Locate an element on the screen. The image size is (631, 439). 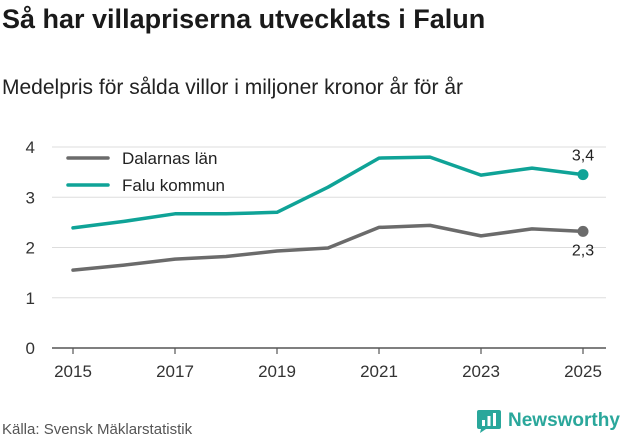
y-tick-label: 1 is located at coordinates (30, 298).